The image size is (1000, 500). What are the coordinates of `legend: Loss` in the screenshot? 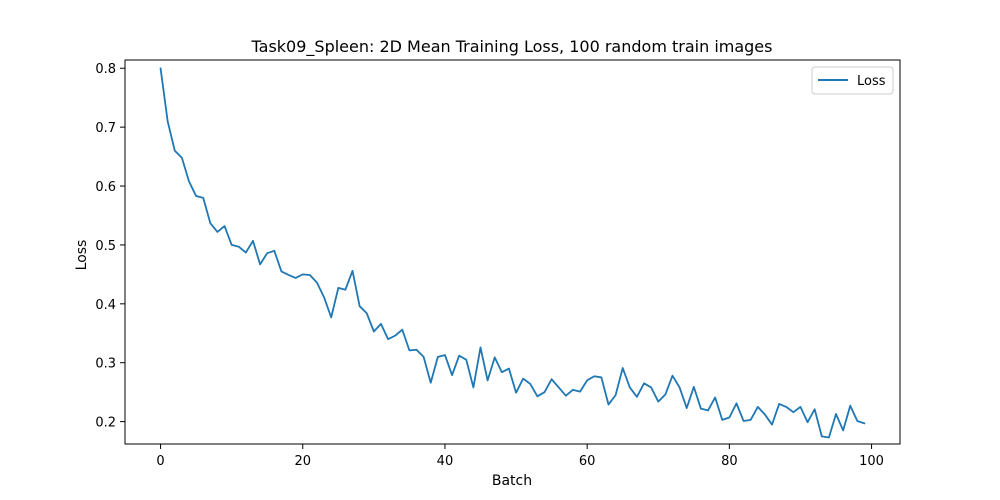 It's located at (852, 80).